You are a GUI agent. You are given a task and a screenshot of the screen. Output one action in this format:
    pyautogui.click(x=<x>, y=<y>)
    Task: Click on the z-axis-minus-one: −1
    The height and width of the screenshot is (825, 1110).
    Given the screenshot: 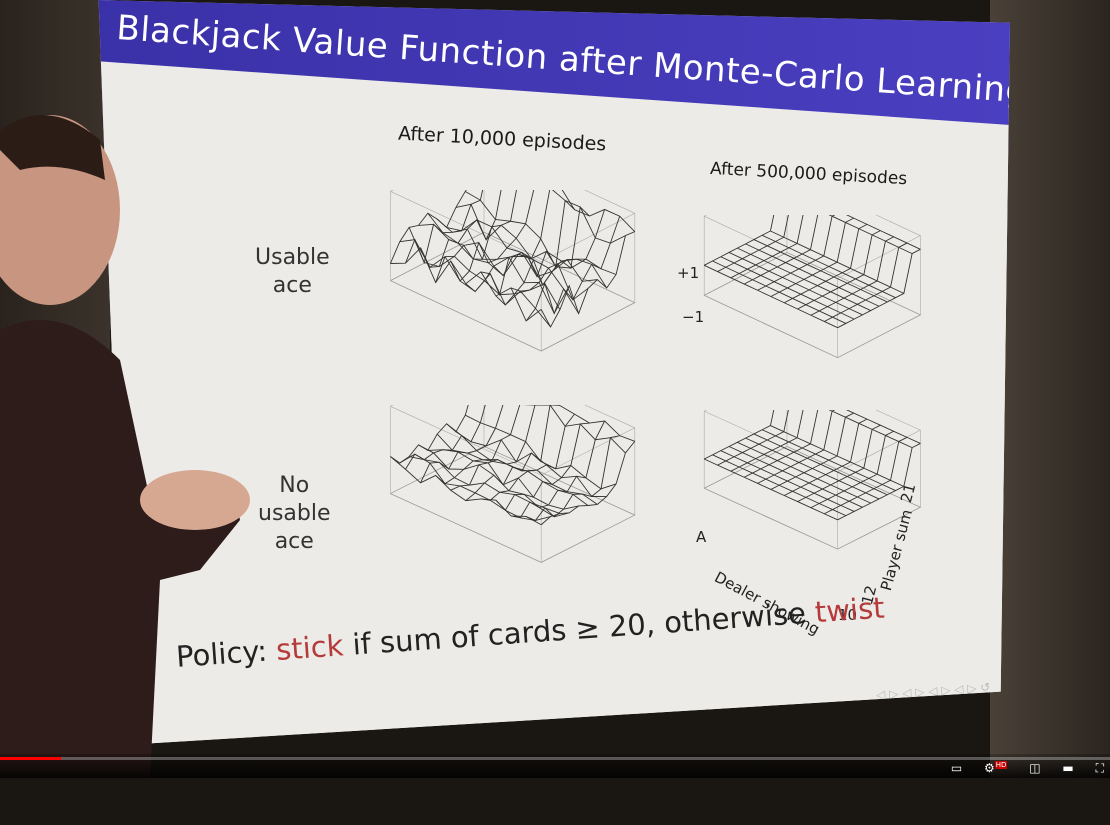 What is the action you would take?
    pyautogui.click(x=693, y=317)
    